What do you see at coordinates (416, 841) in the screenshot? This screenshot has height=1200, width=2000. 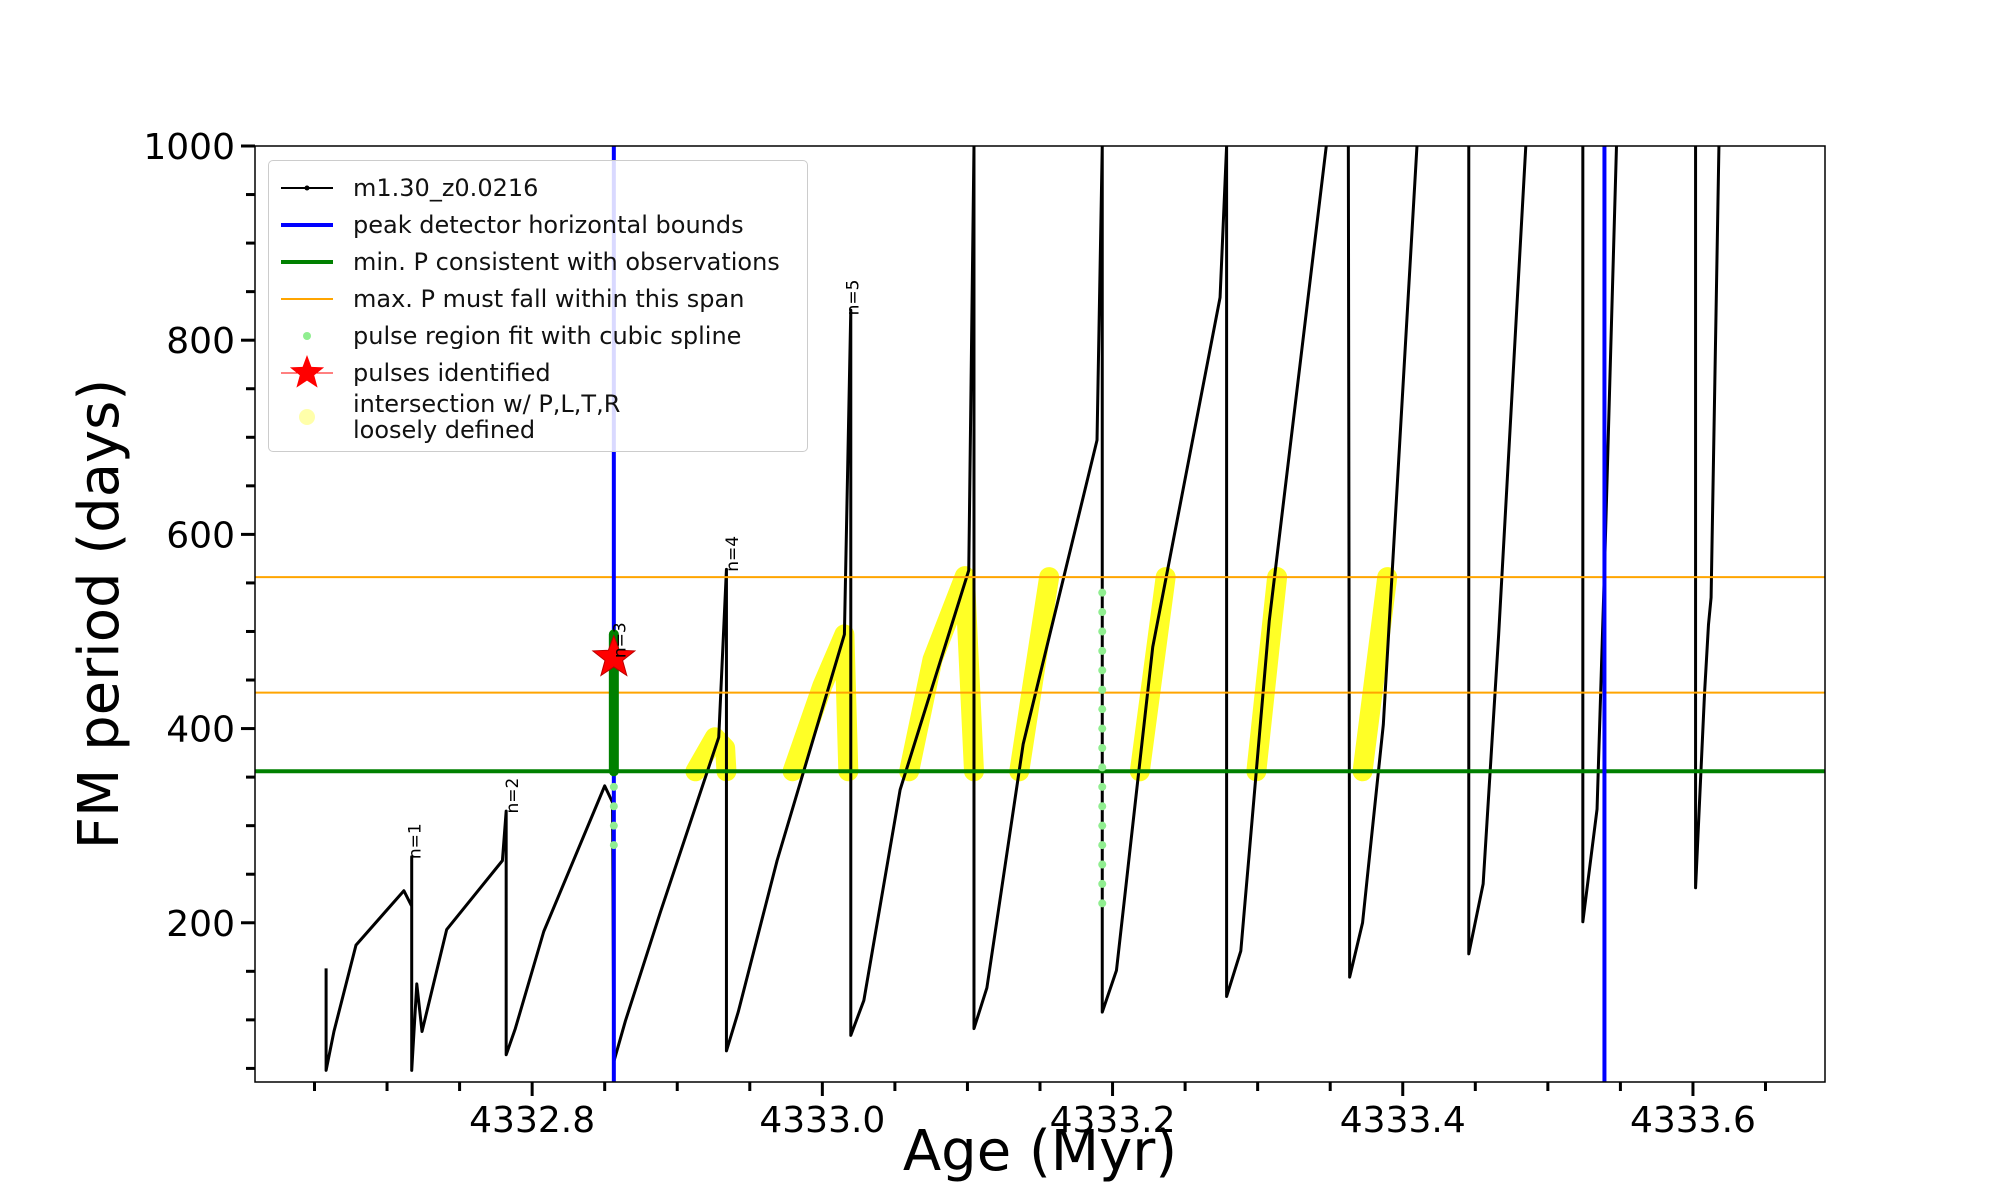 I see `annotation: n=1` at bounding box center [416, 841].